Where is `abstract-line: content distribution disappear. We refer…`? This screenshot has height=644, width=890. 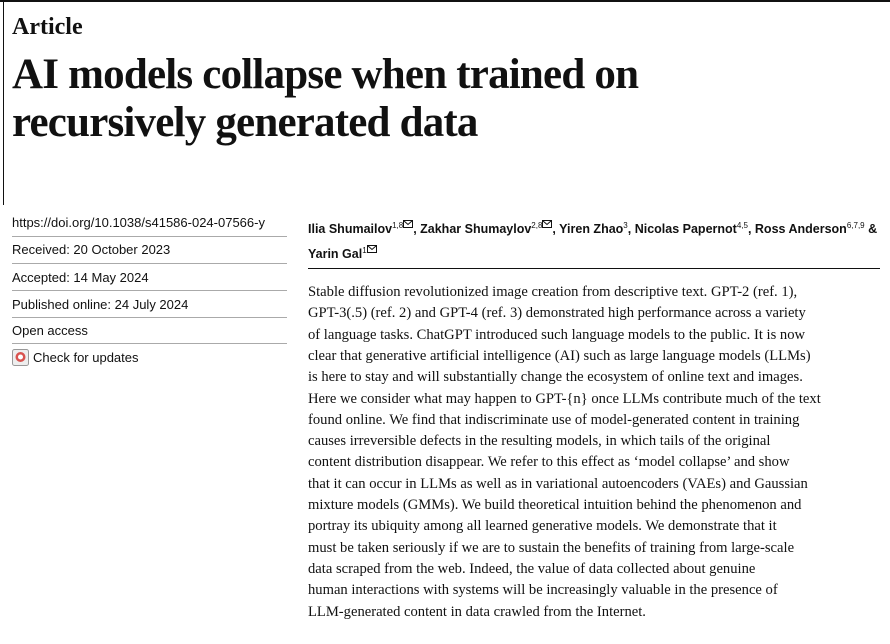
abstract-line: content distribution disappear. We refer… is located at coordinates (549, 462).